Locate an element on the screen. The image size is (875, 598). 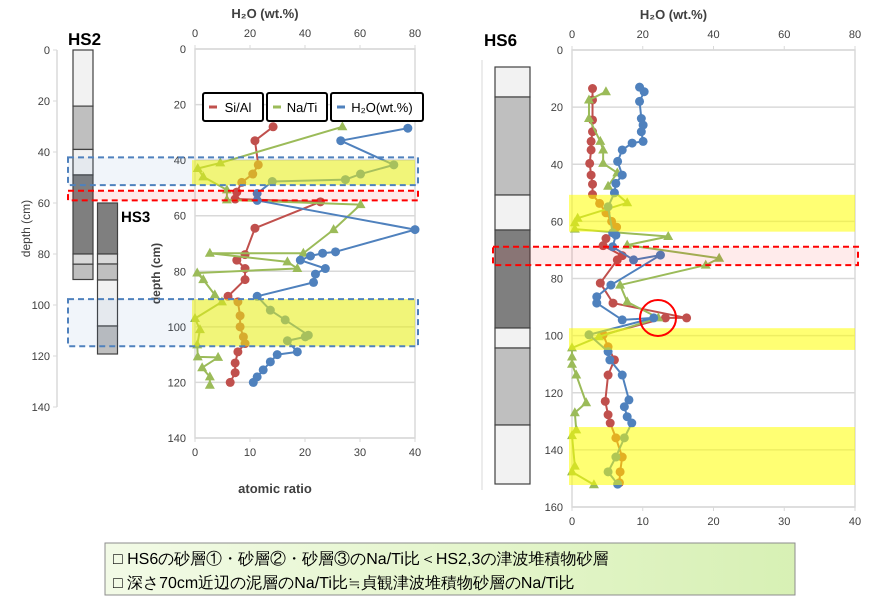
text: HS2 is located at coordinates (85, 39).